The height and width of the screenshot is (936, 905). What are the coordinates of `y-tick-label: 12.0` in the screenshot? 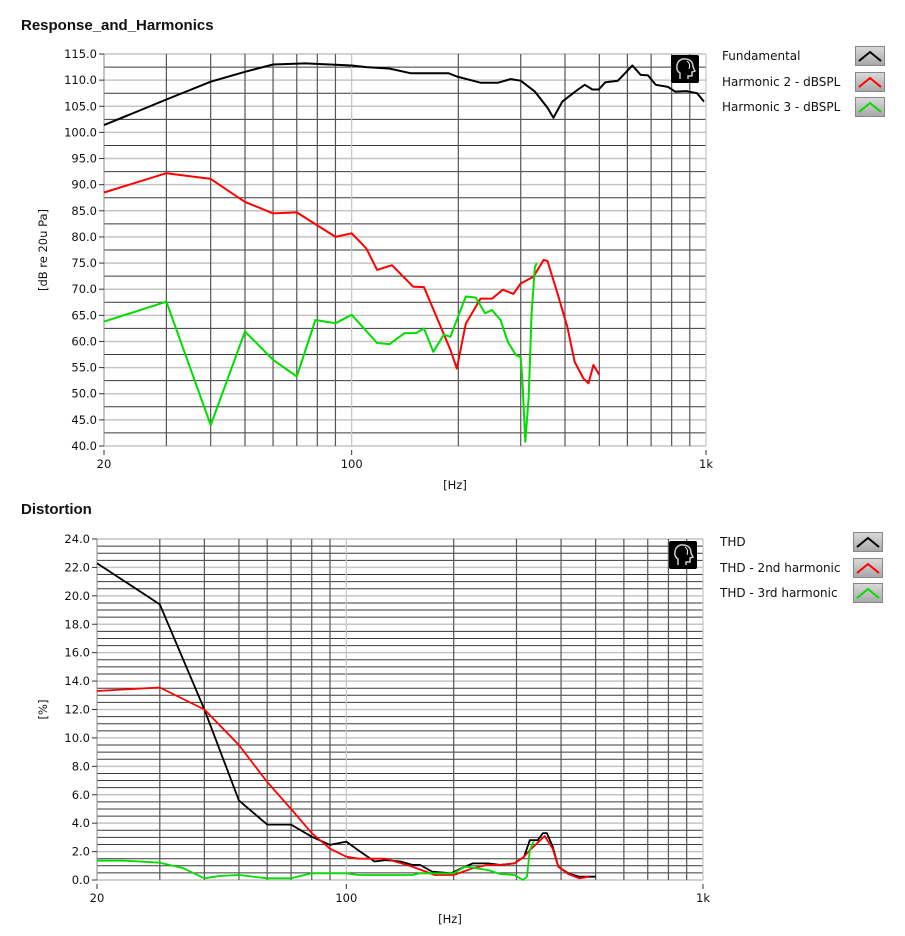 It's located at (77, 710).